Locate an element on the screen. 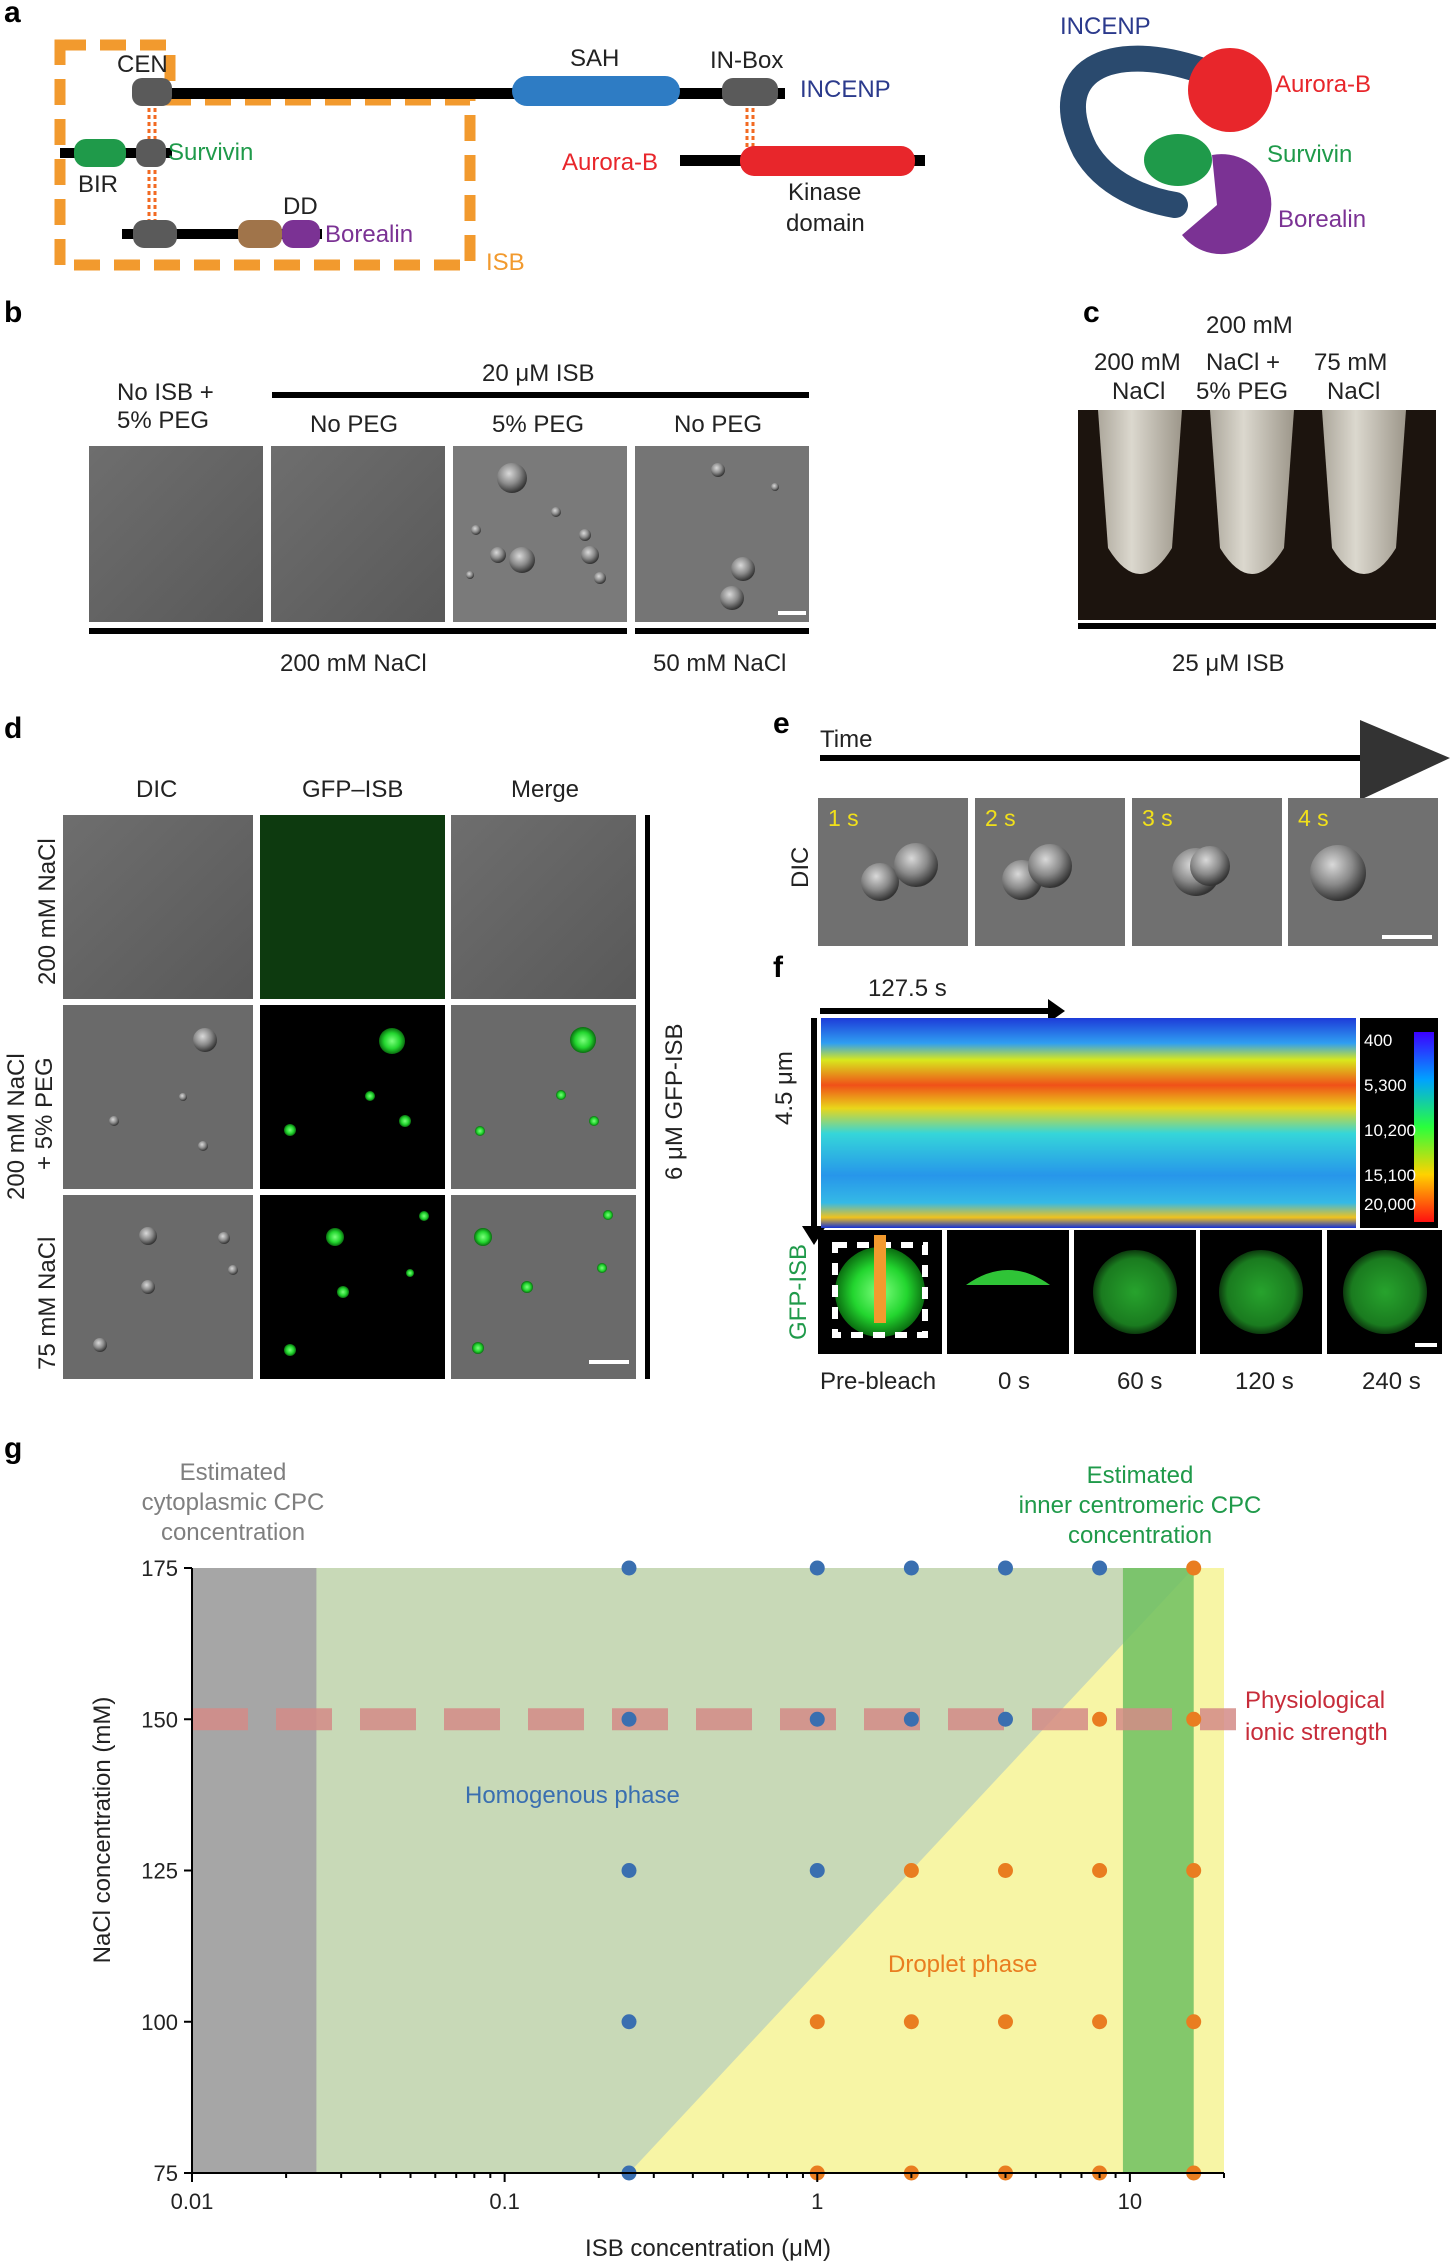  d-col-gfp: GFP–ISB is located at coordinates (352, 789).